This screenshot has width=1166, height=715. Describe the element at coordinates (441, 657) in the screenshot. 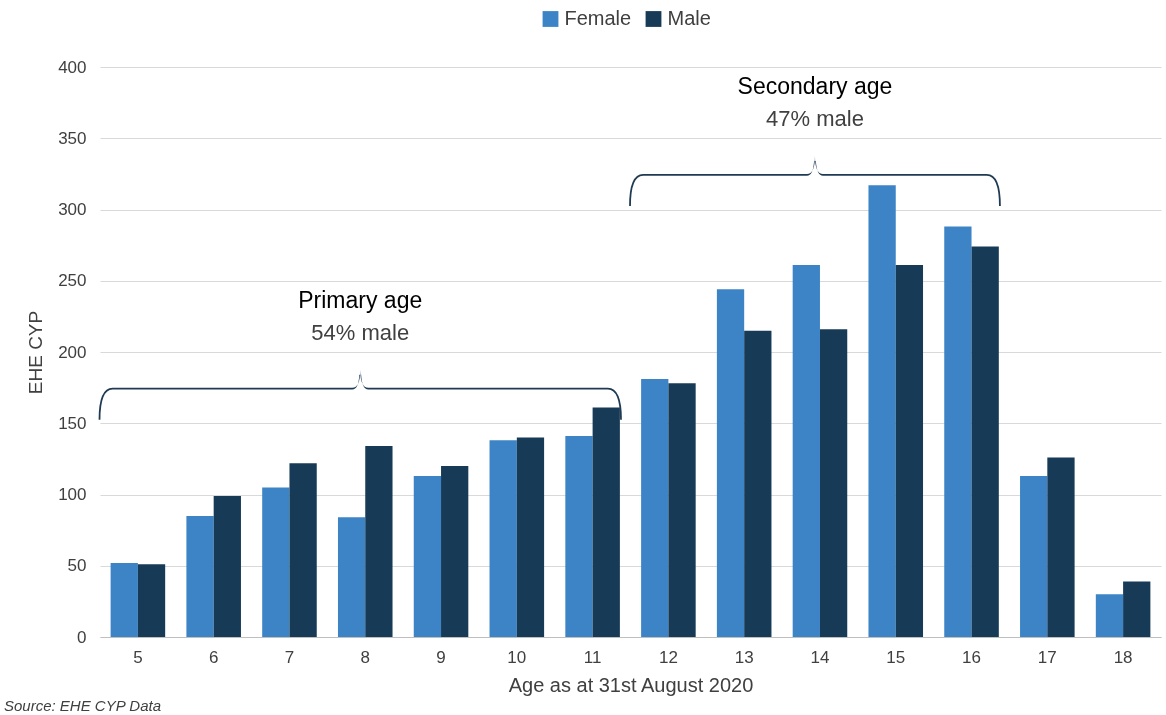

I see `x-tick-label: 9` at that location.